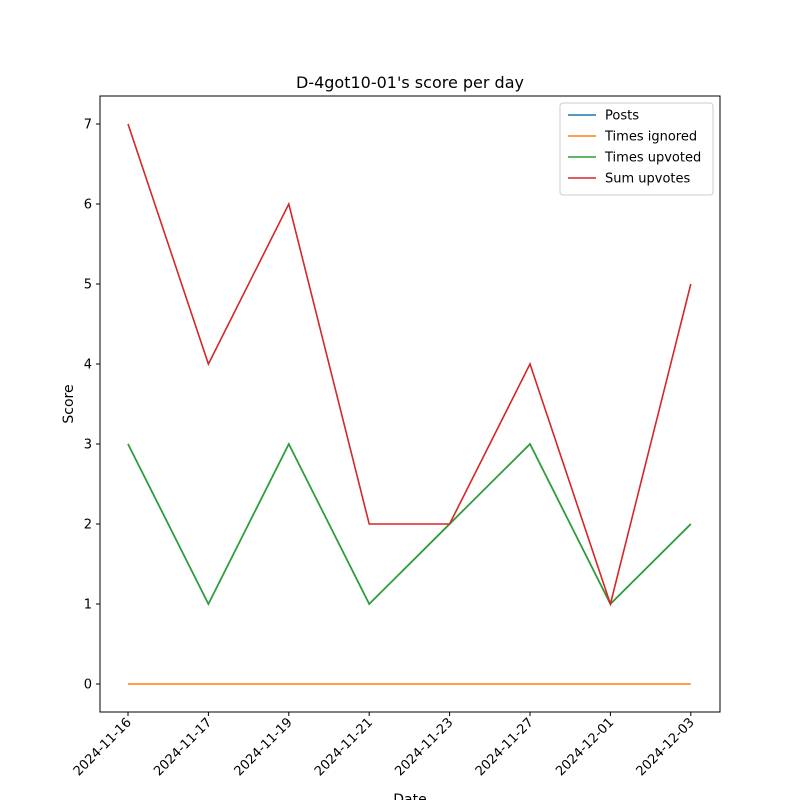 This screenshot has height=800, width=800. What do you see at coordinates (88, 605) in the screenshot?
I see `y-tick-label: 1` at bounding box center [88, 605].